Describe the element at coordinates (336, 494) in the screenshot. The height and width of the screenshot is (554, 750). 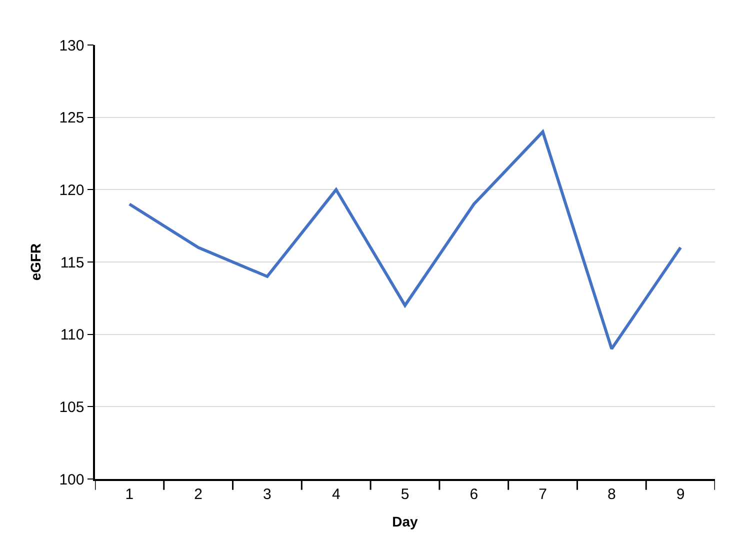
I see `x-tick-label: 4` at that location.